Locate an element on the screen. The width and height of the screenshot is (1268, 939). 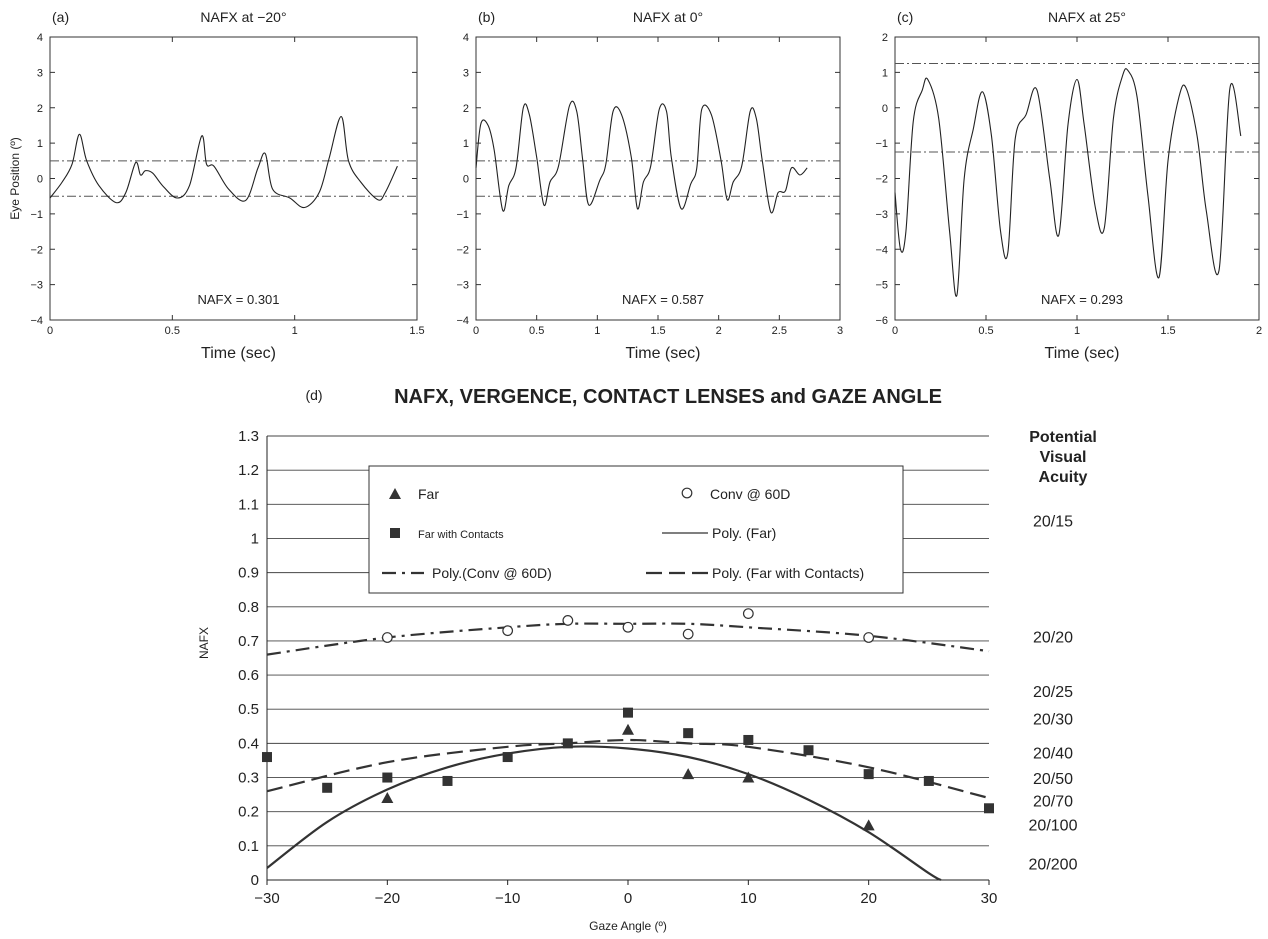
panel-tag: (b) is located at coordinates (486, 17).